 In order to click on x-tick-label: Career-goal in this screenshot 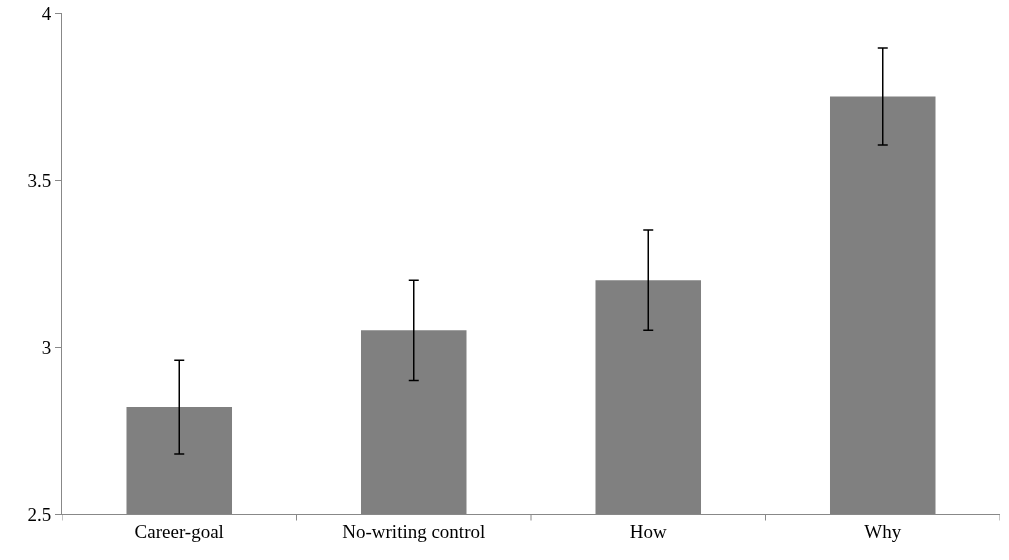, I will do `click(179, 531)`.